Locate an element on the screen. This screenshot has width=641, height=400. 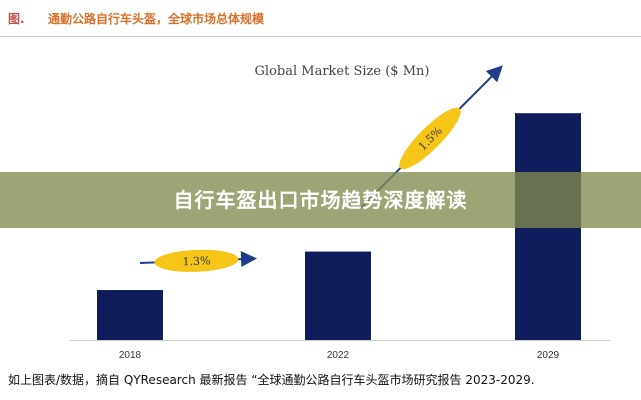
bar-2018 is located at coordinates (130, 315).